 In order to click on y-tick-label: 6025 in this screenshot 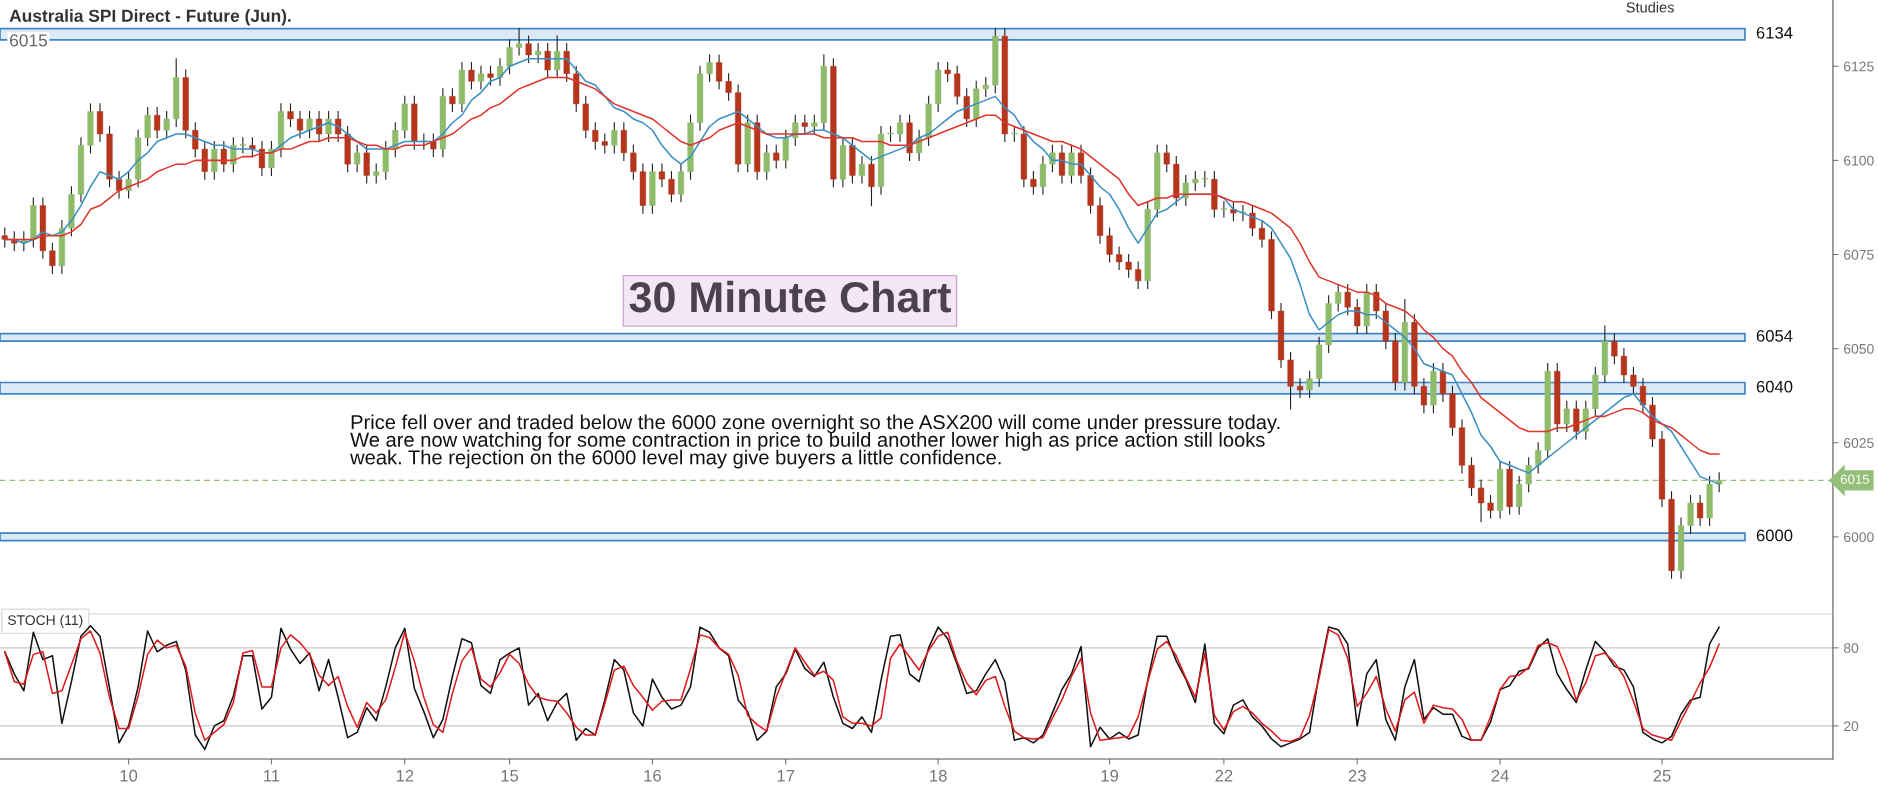, I will do `click(1859, 443)`.